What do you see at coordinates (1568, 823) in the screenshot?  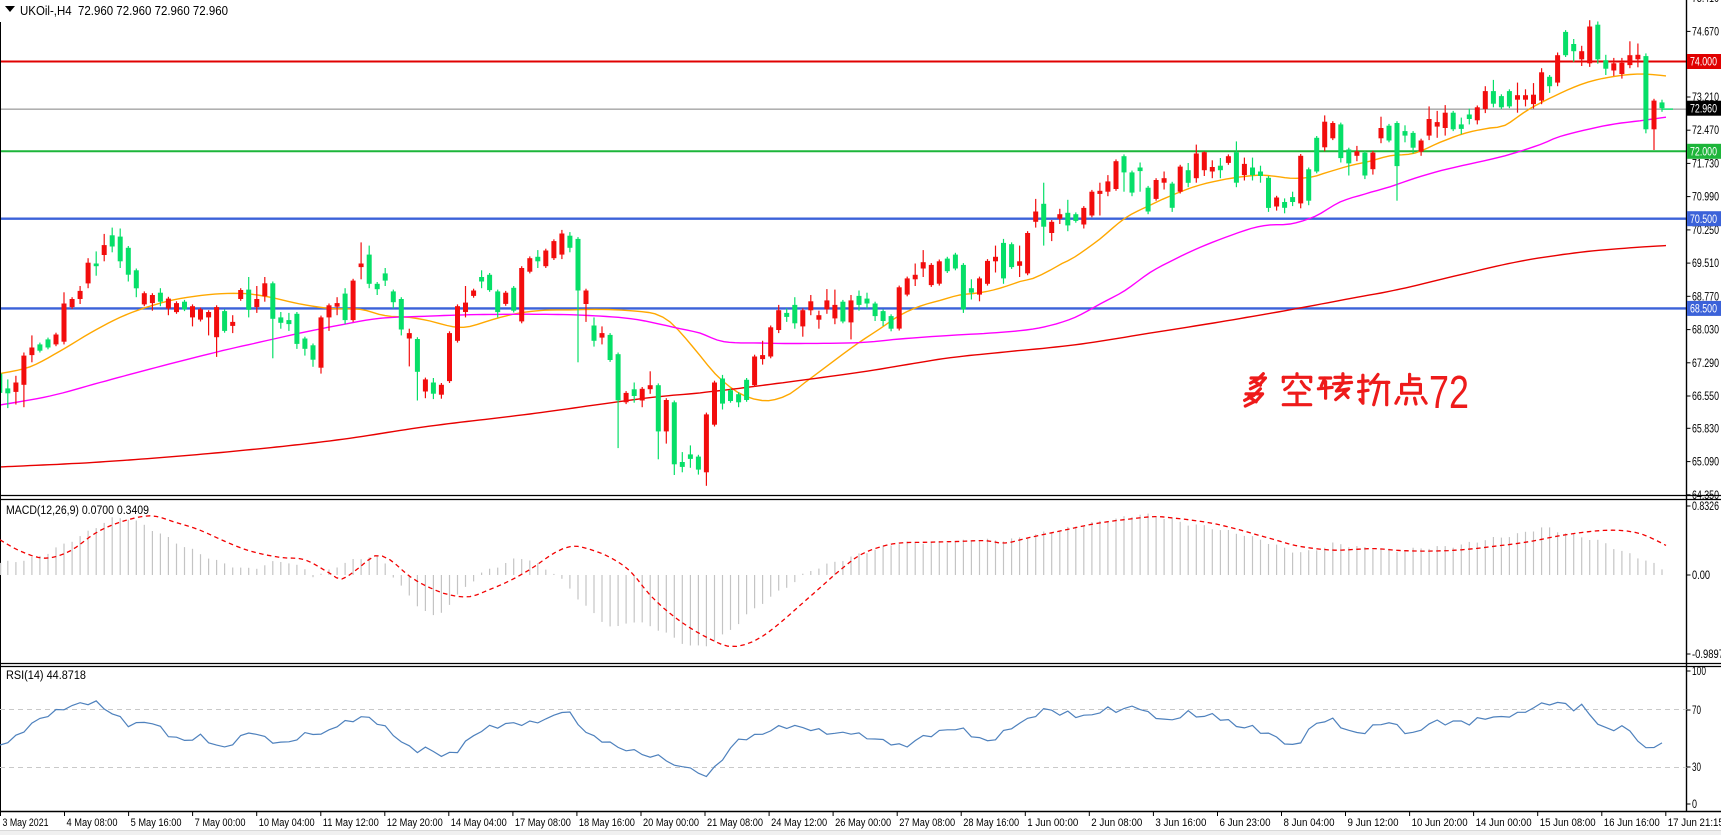 I see `svg-text: 15 Jun 08:00` at bounding box center [1568, 823].